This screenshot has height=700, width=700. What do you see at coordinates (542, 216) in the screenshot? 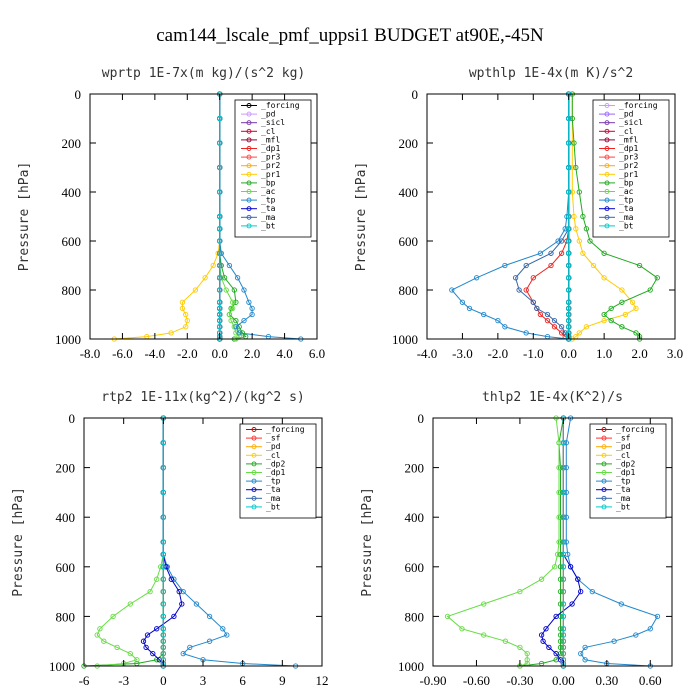
I see `series-line-ma` at bounding box center [542, 216].